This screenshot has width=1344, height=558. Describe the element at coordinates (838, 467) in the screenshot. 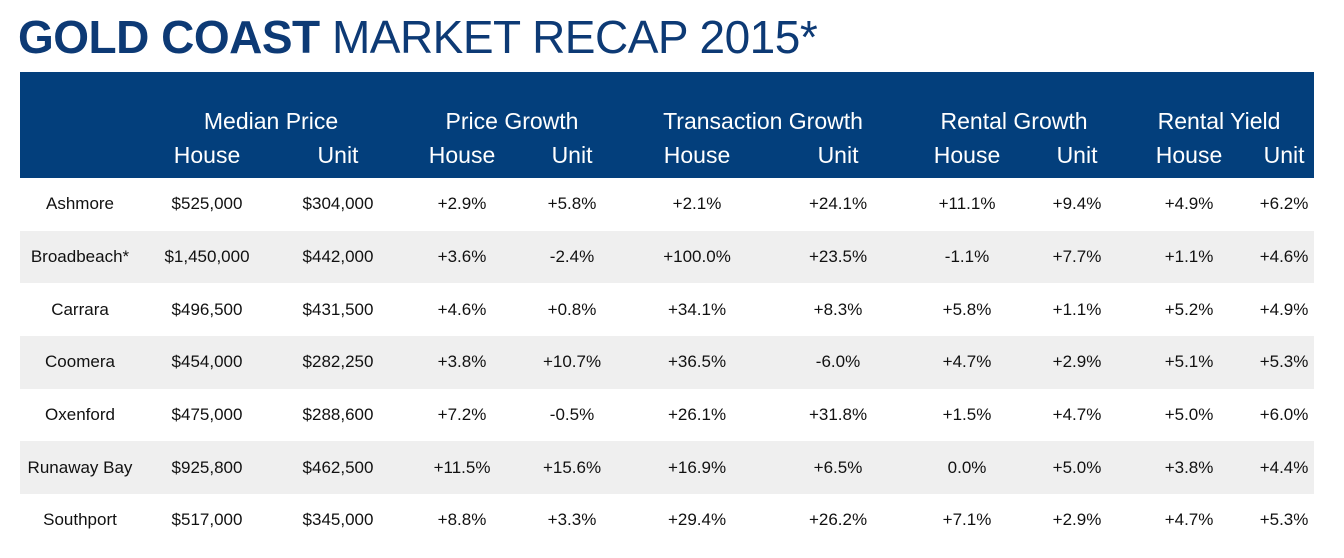

I see `value-cell: +6.5%` at that location.